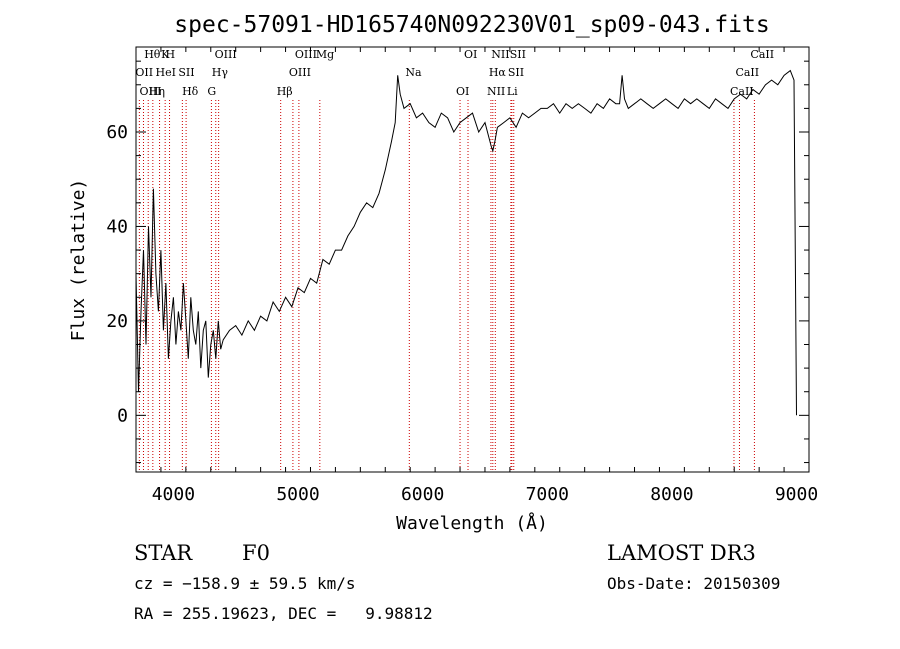  I want to click on line-label: Hη, so click(157, 91).